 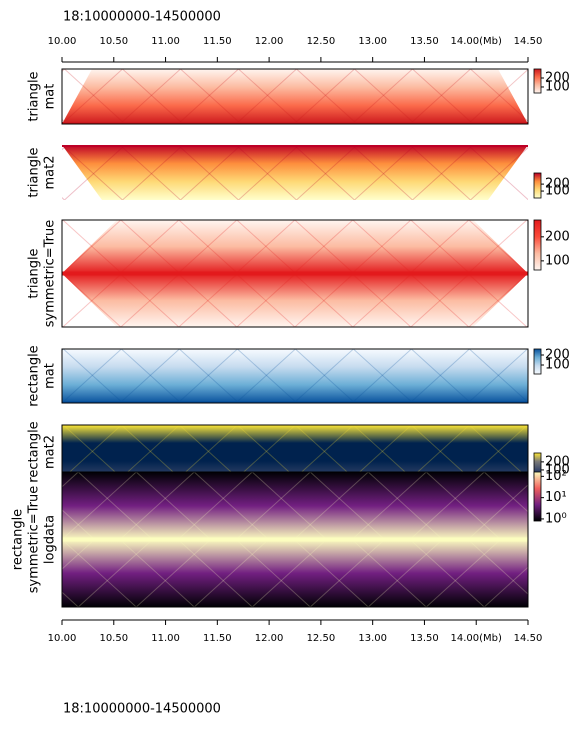 What do you see at coordinates (50, 539) in the screenshot?
I see `track-label: logdata` at bounding box center [50, 539].